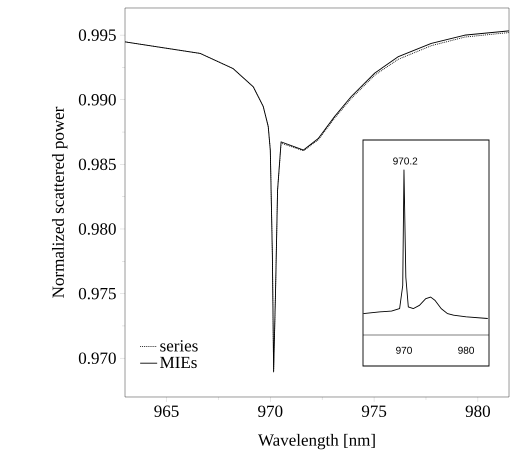 This screenshot has width=510, height=475. I want to click on legend-label: MIEs, so click(178, 362).